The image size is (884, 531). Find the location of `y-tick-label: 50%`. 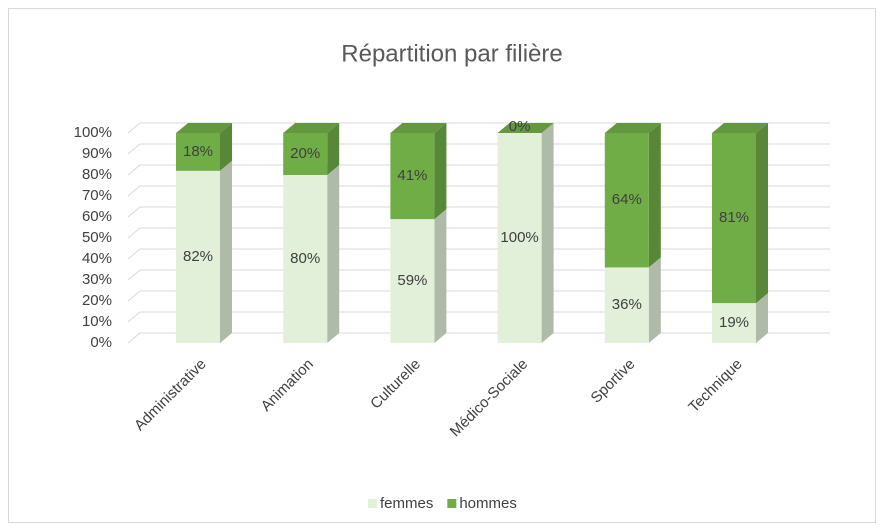

y-tick-label: 50% is located at coordinates (97, 237).